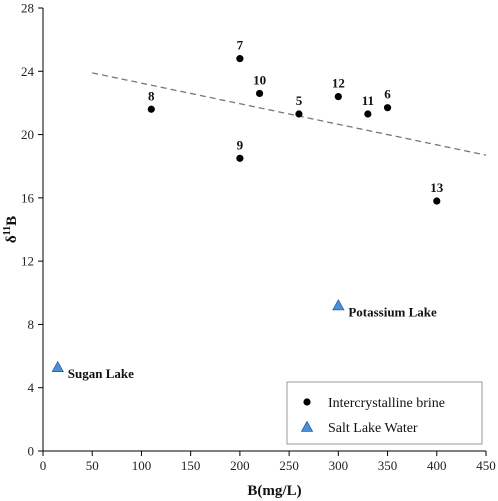  What do you see at coordinates (289, 465) in the screenshot?
I see `x-tick-label: 250` at bounding box center [289, 465].